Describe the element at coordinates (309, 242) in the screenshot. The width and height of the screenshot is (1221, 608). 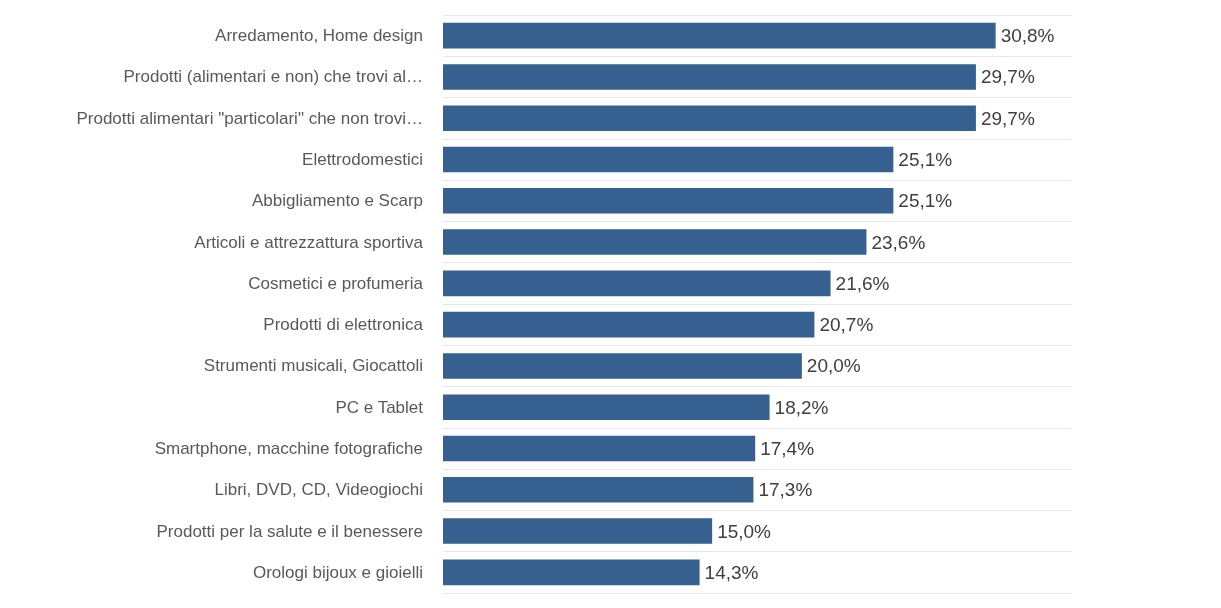
I see `y-tick-label: Articoli e attrezzattura sportiva` at that location.